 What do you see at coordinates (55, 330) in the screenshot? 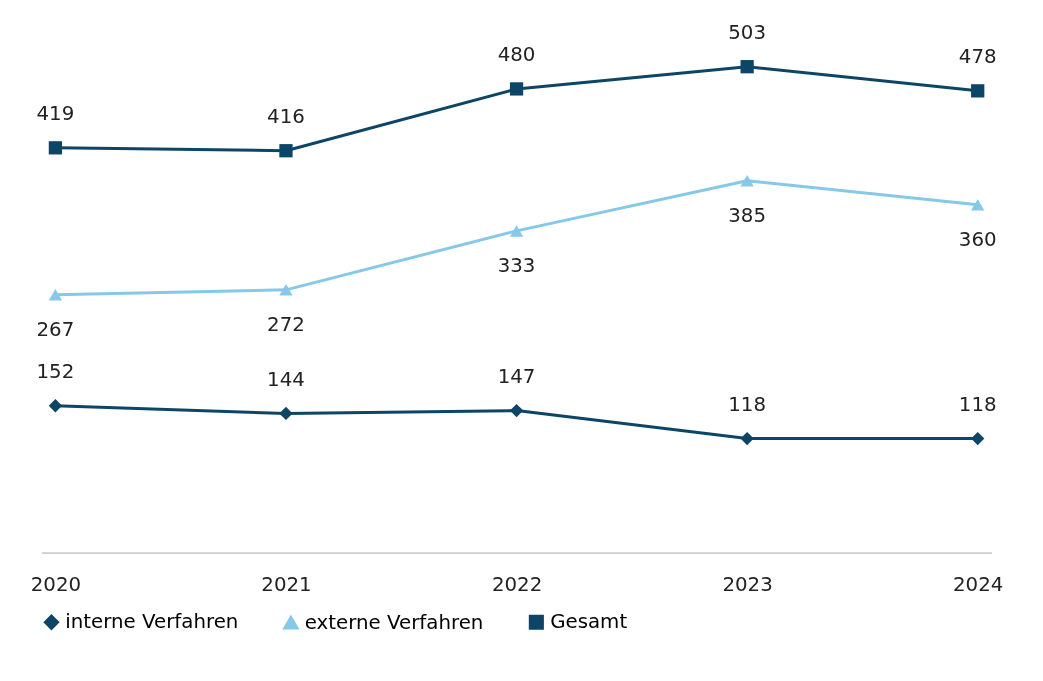
I see `data-label: 267` at bounding box center [55, 330].